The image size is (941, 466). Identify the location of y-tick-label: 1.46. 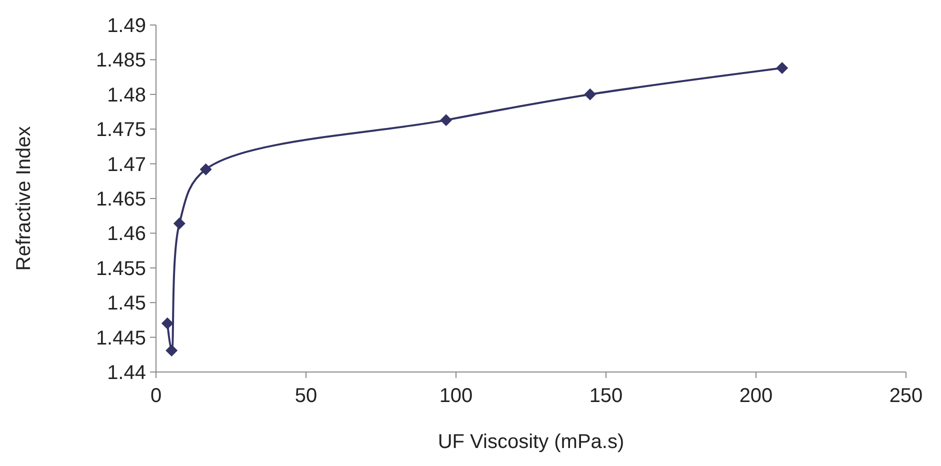
(126, 234).